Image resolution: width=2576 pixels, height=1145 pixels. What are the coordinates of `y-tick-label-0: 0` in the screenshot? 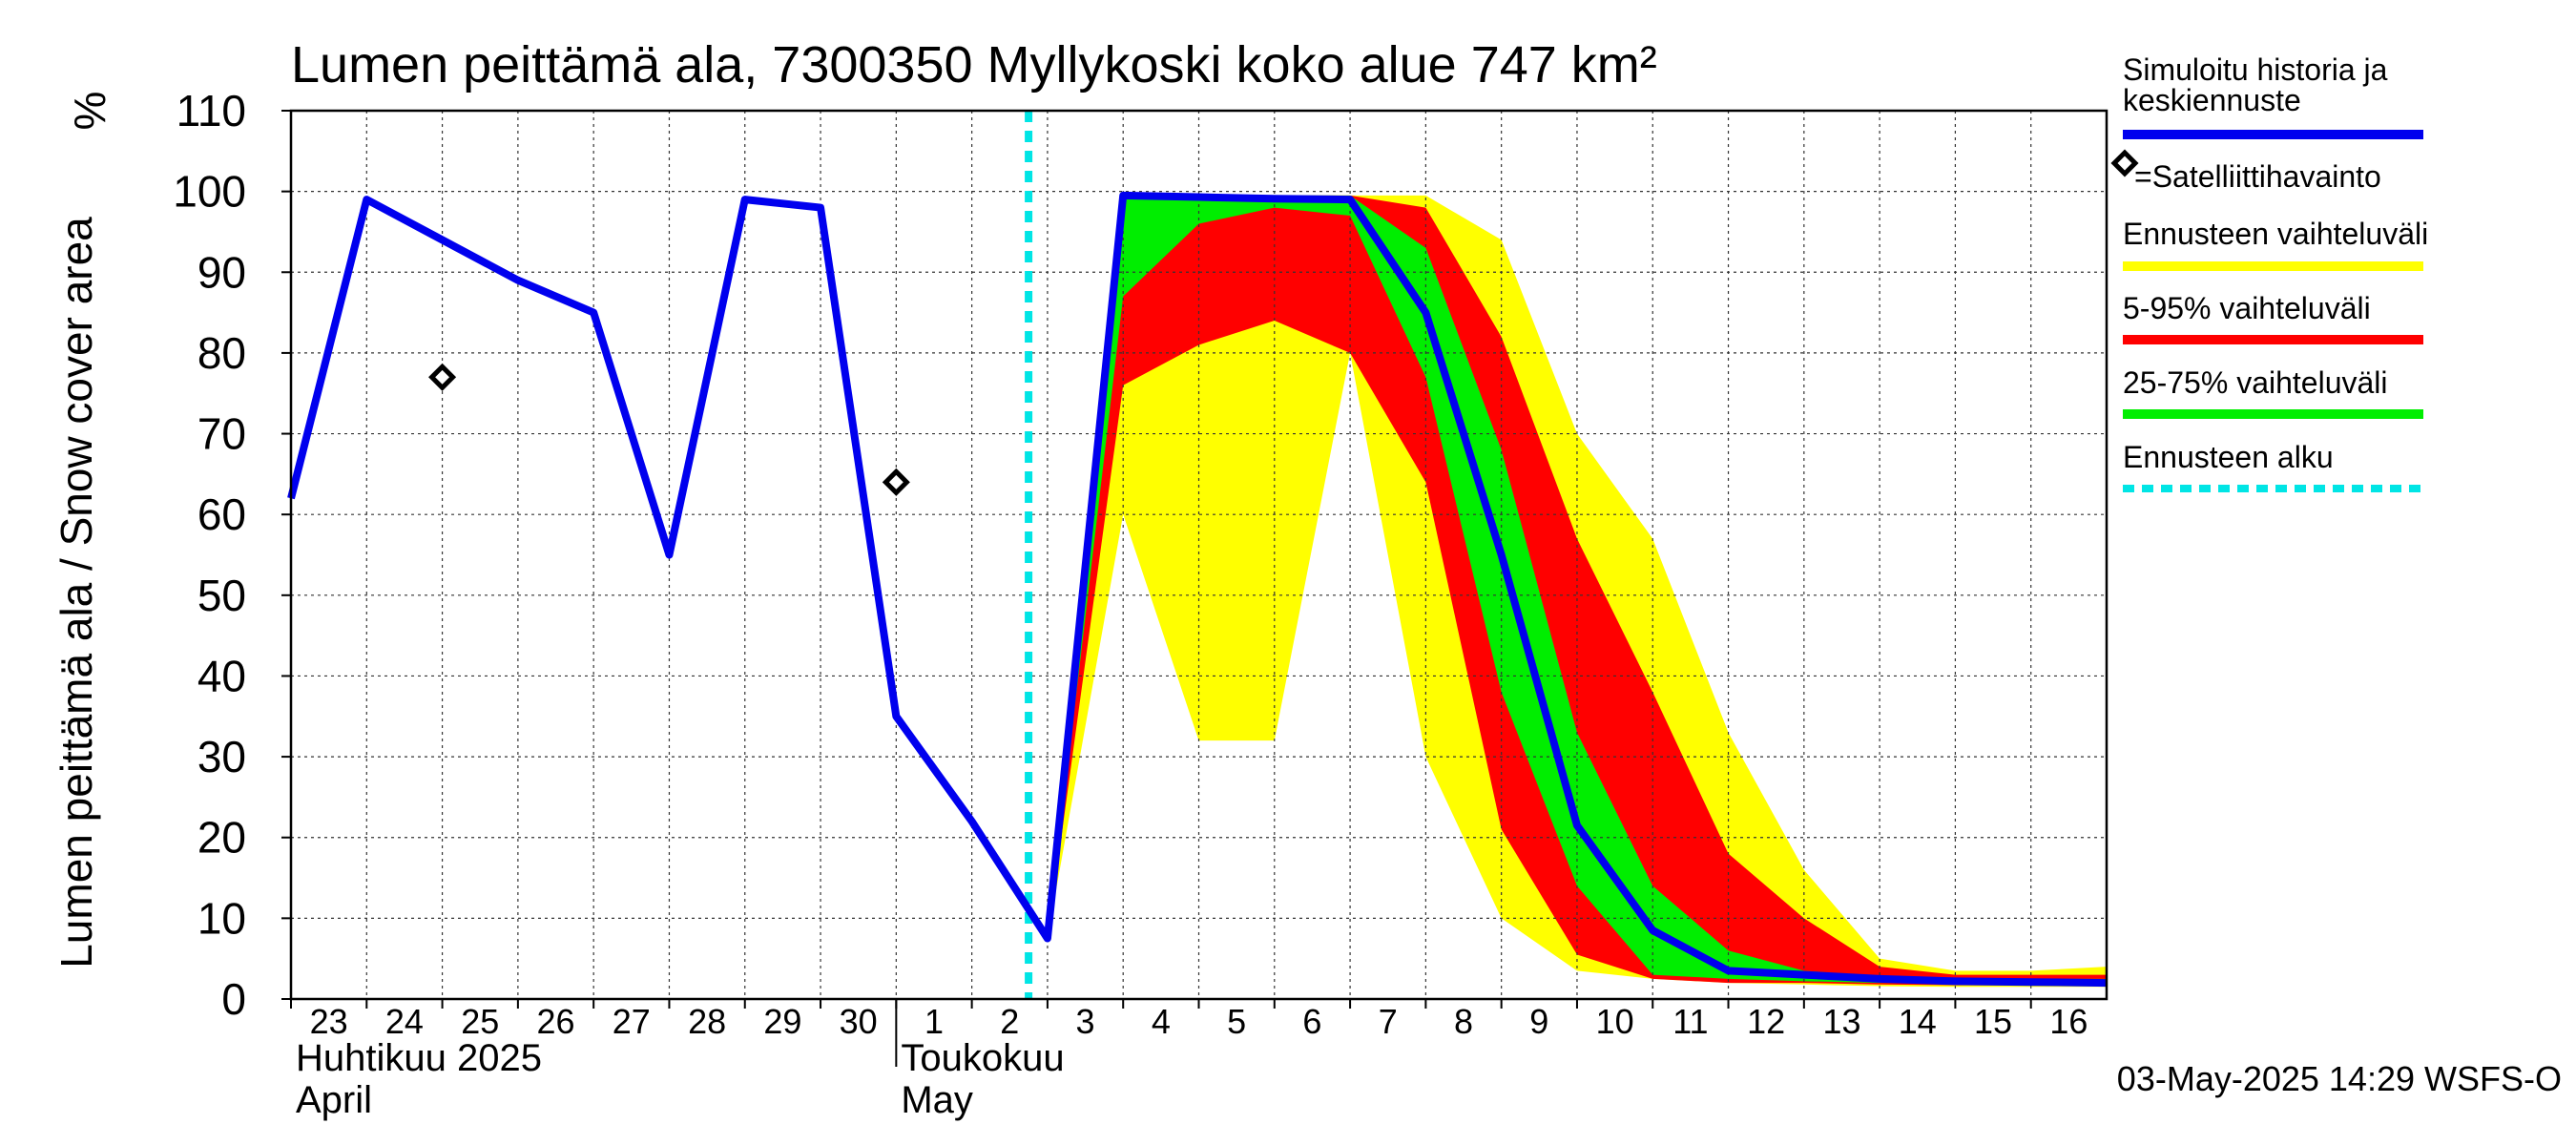 It's located at (233, 999).